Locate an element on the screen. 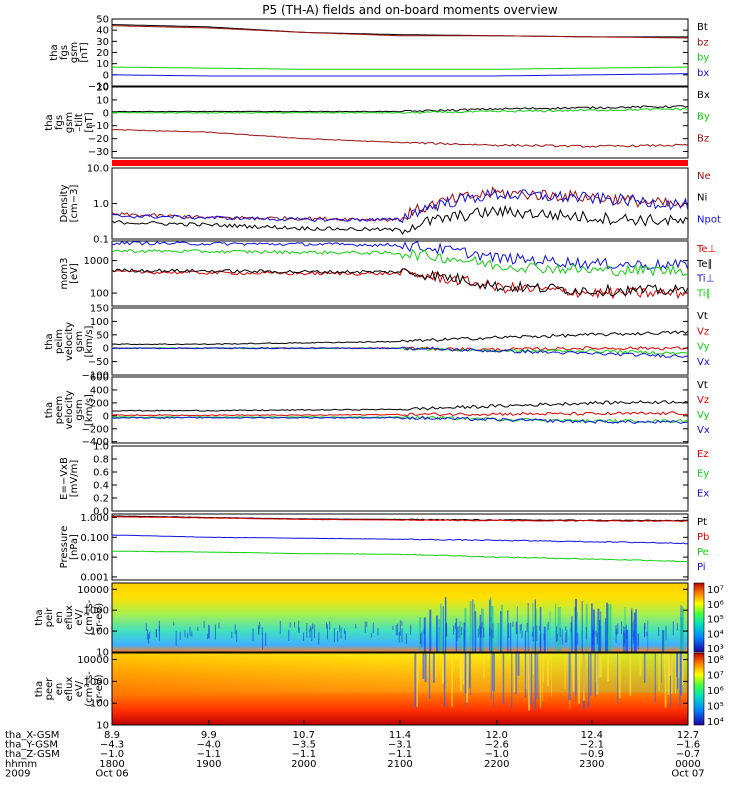 Image resolution: width=750 pixels, height=800 pixels. ephemeris-row-label: tha_X-GSM is located at coordinates (32, 735).